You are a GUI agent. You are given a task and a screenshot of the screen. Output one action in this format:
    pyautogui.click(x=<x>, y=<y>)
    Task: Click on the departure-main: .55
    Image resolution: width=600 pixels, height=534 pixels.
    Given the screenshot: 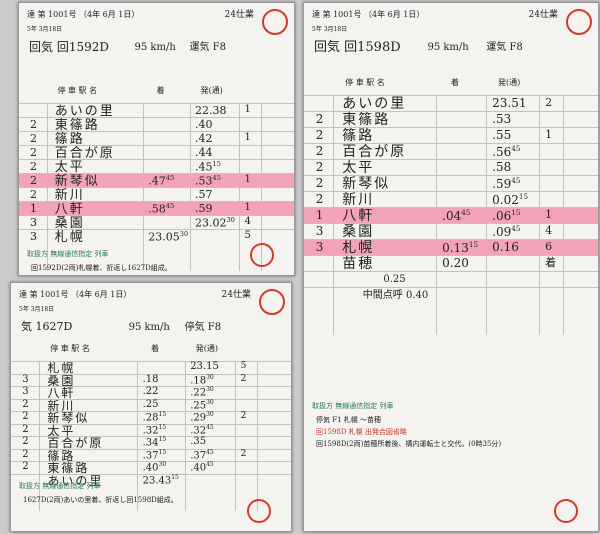 What is the action you would take?
    pyautogui.click(x=502, y=135)
    